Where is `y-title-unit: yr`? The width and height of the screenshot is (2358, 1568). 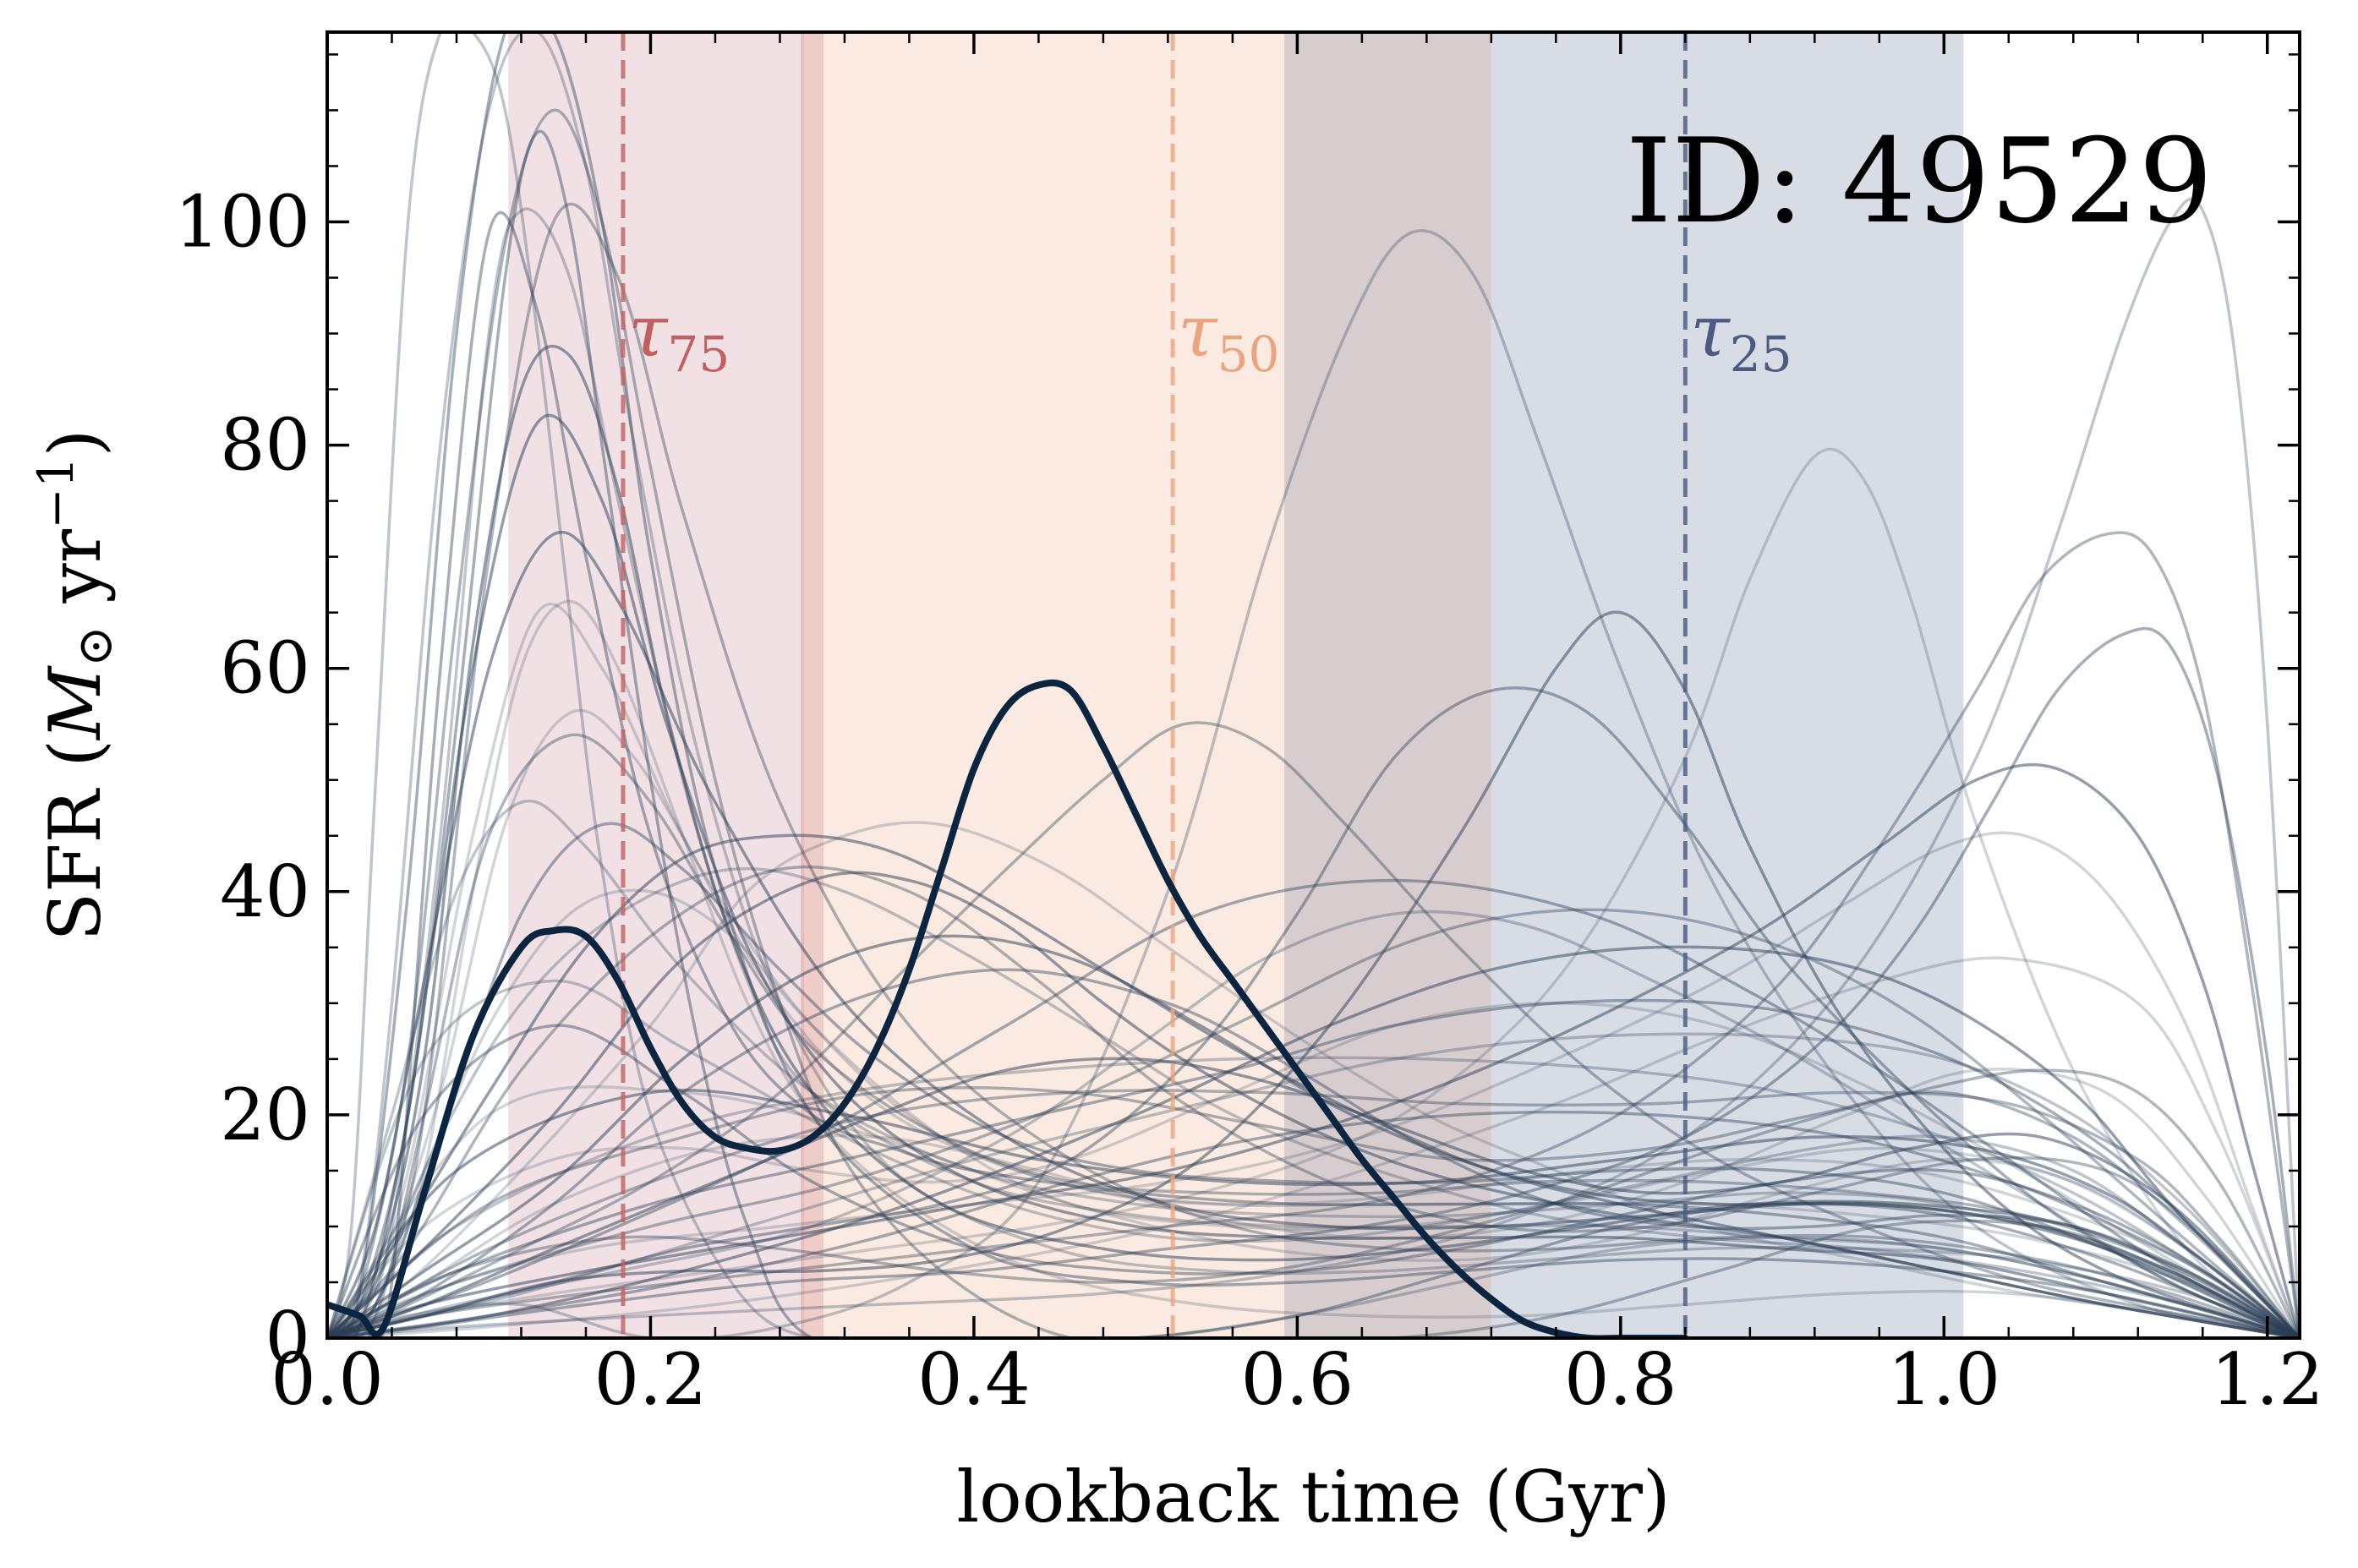
y-title-unit: yr is located at coordinates (75, 577).